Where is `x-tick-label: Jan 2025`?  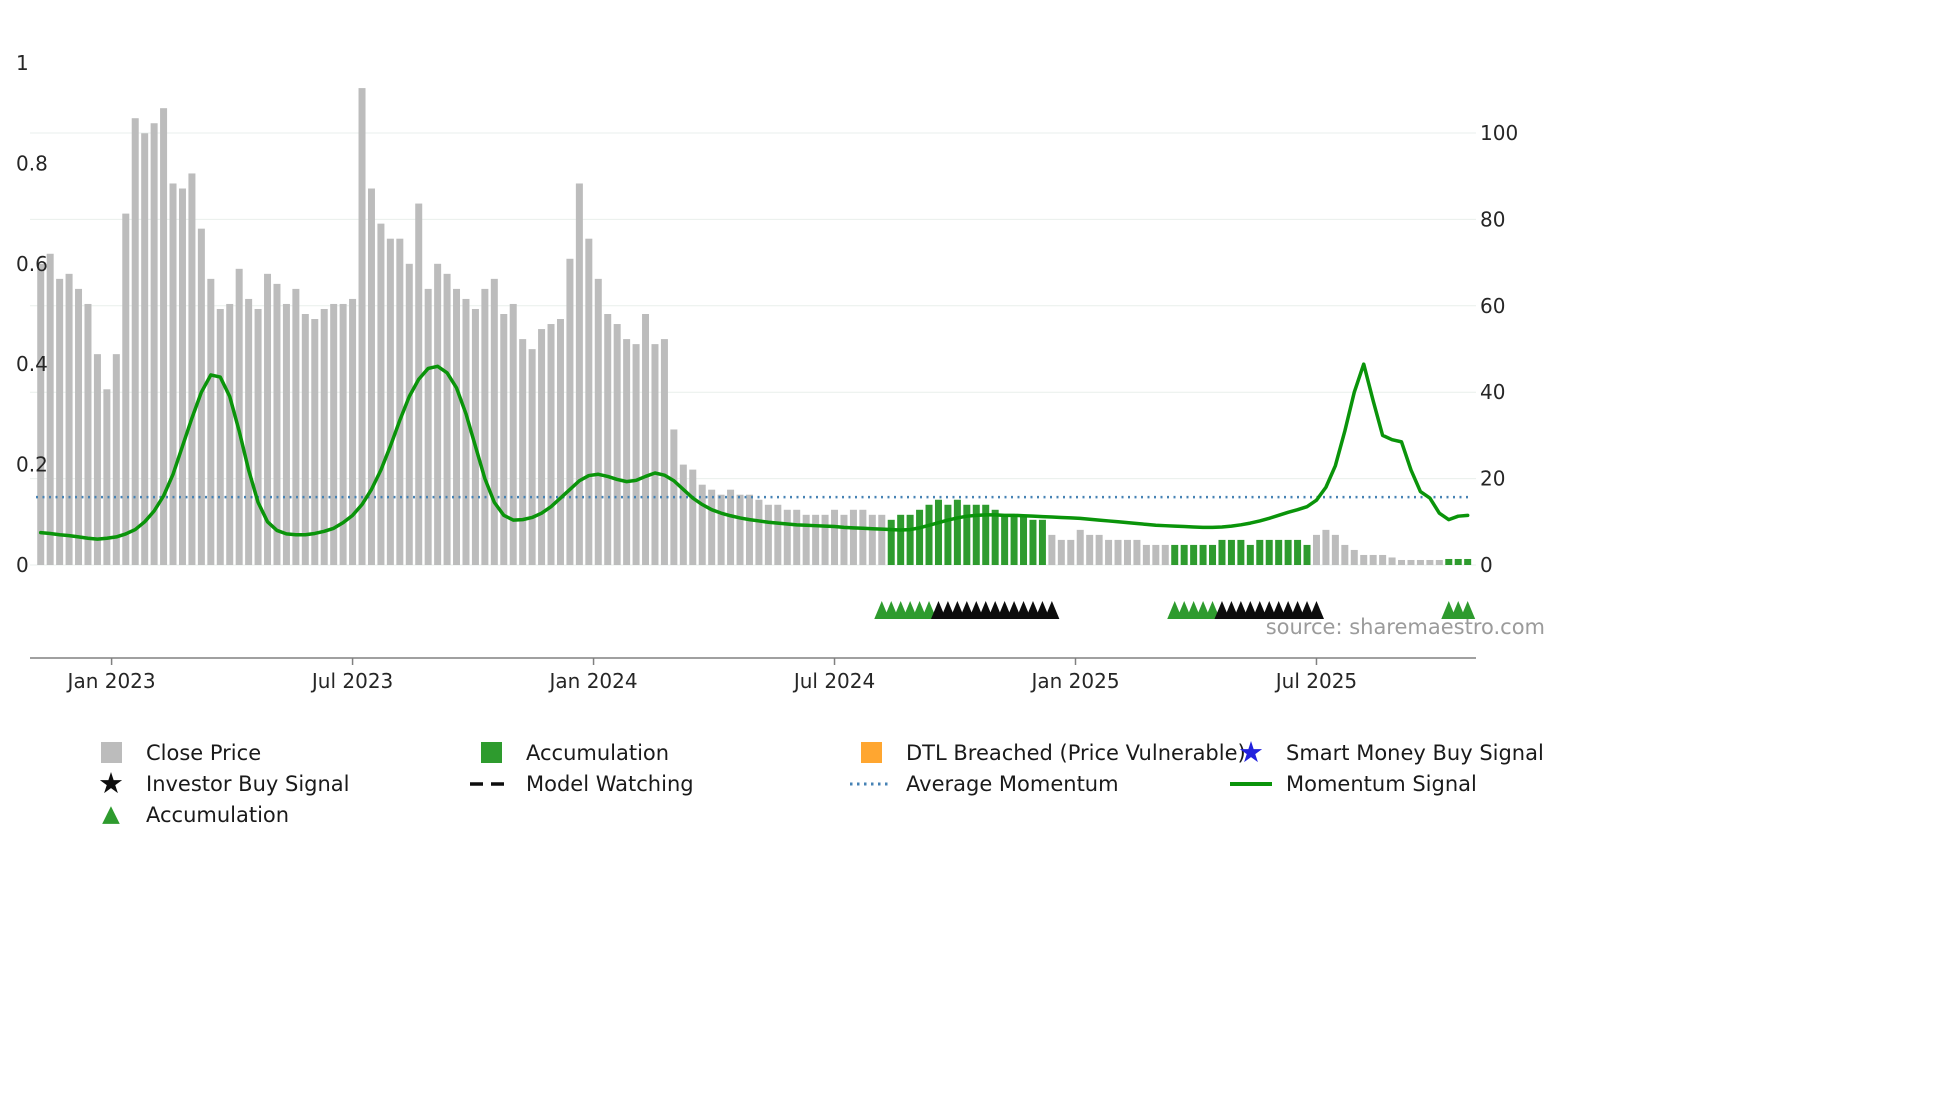
x-tick-label: Jan 2025 is located at coordinates (1074, 681).